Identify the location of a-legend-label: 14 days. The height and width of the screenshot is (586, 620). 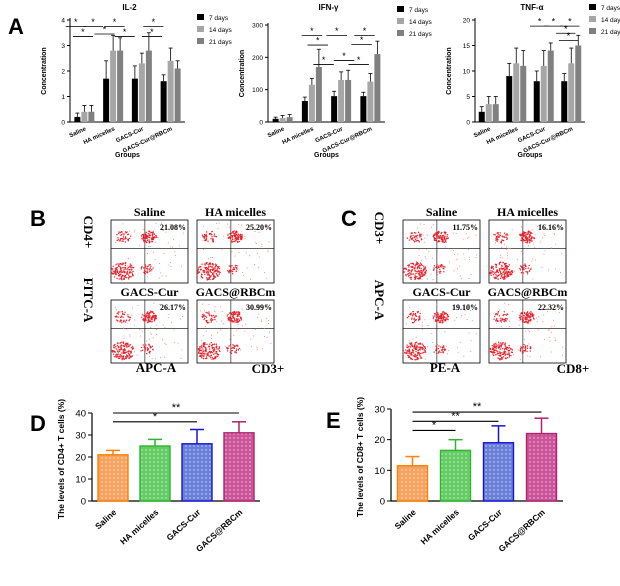
(610, 20).